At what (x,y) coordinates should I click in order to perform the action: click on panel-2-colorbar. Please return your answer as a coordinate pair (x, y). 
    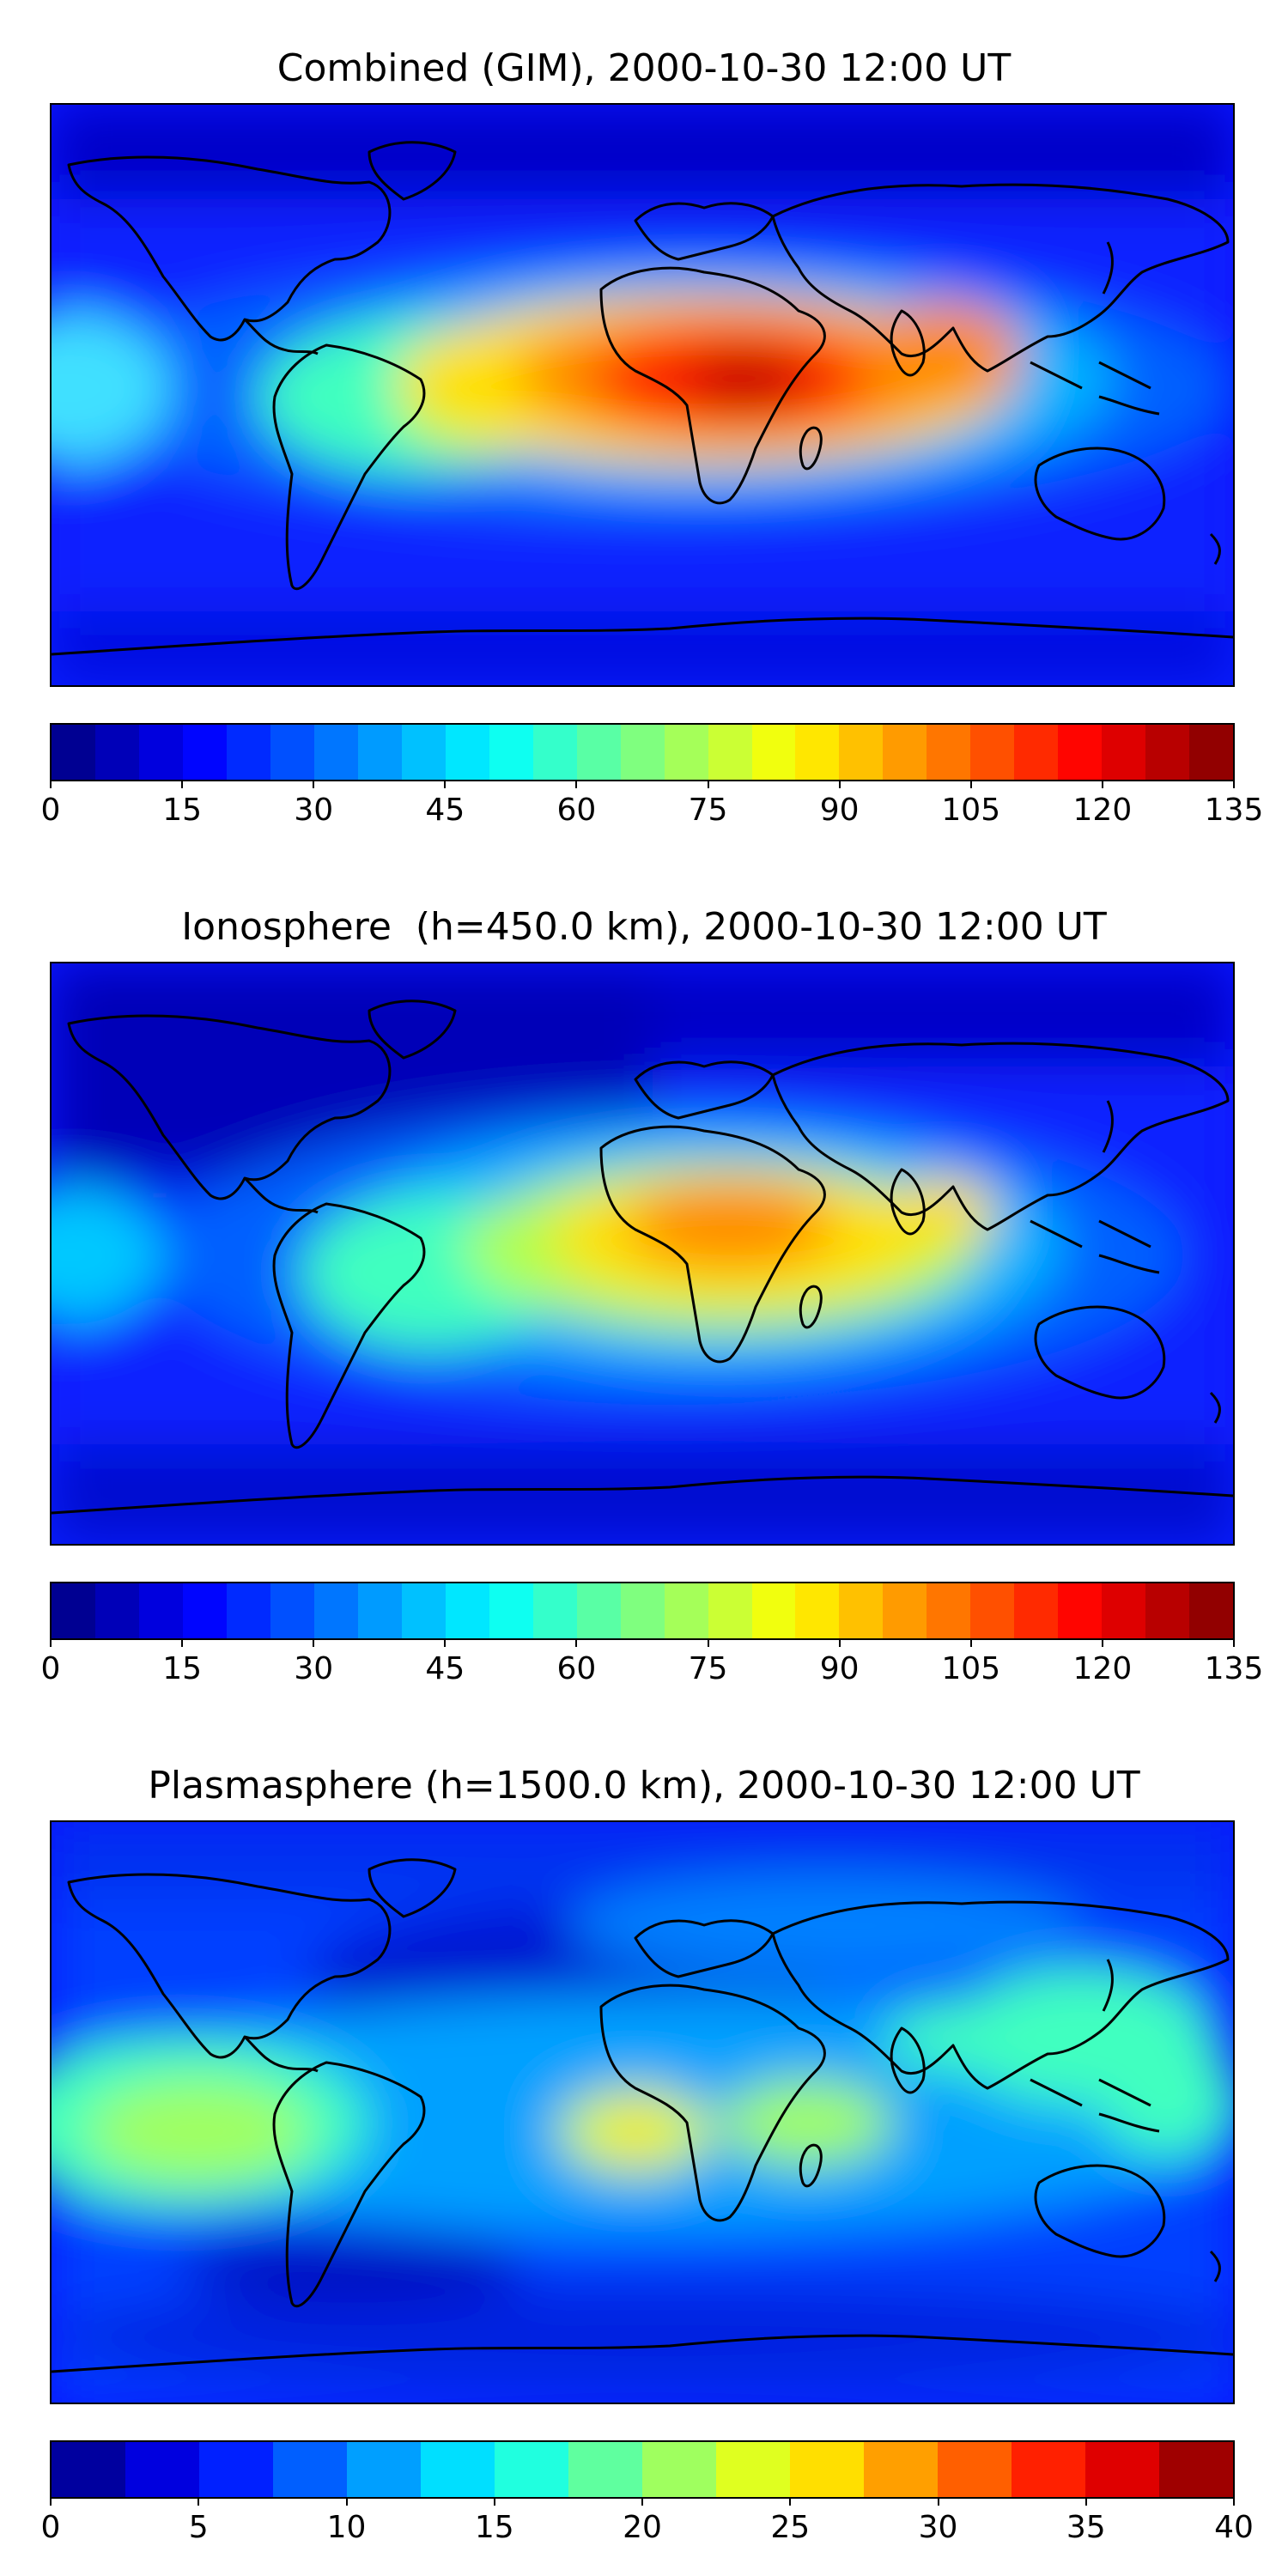
    Looking at the image, I should click on (642, 1611).